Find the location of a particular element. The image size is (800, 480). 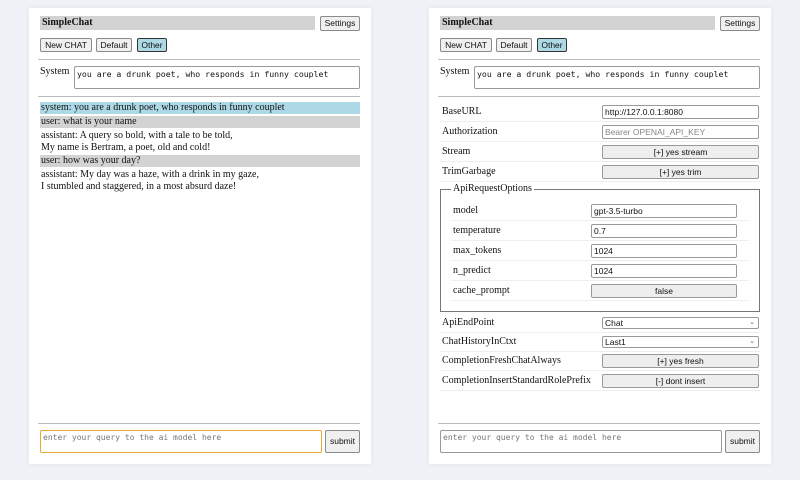

setting-label: temperature is located at coordinates (477, 230).